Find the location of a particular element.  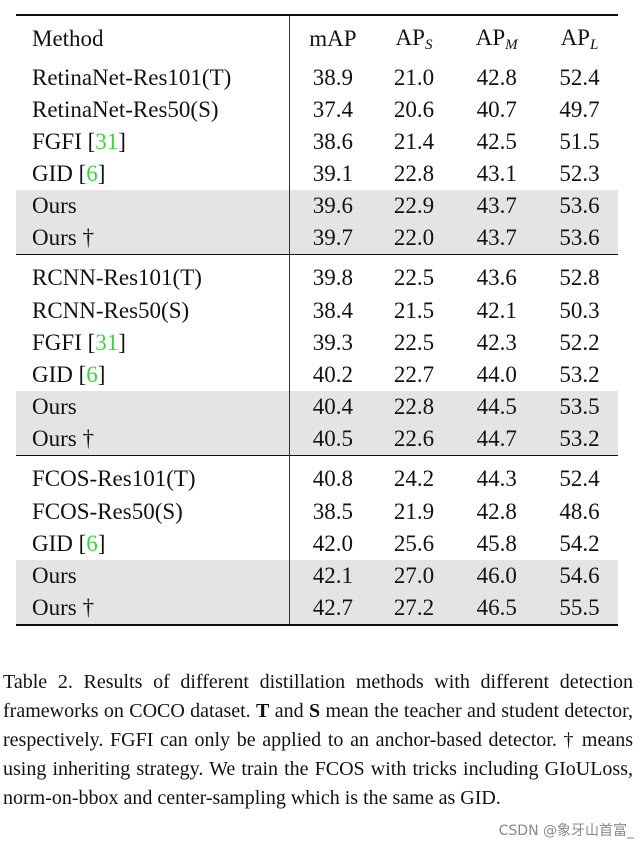

cell-apl: 54.6 is located at coordinates (579, 576).